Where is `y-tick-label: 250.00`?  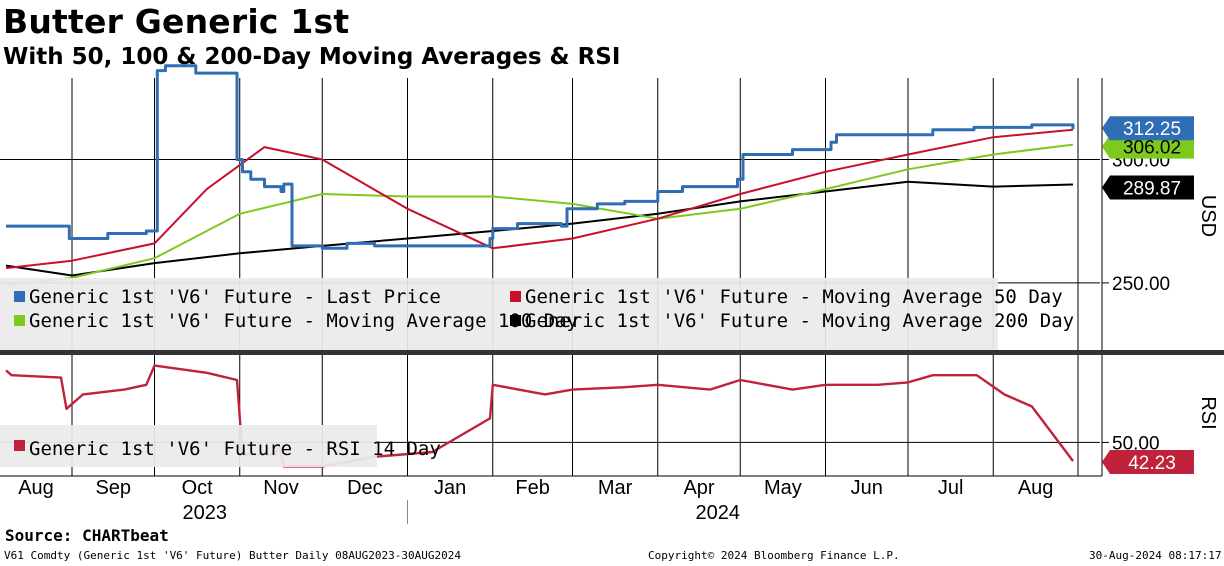
y-tick-label: 250.00 is located at coordinates (1141, 284).